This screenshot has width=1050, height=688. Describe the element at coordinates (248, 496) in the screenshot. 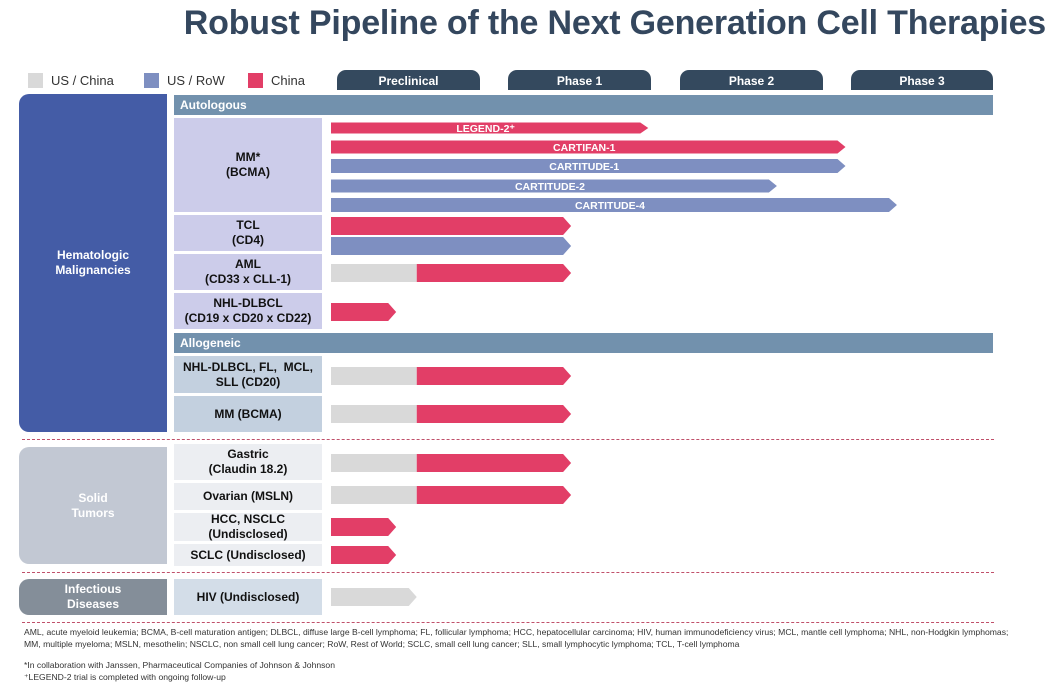

I see `indication-cell: Ovarian (MSLN)` at that location.